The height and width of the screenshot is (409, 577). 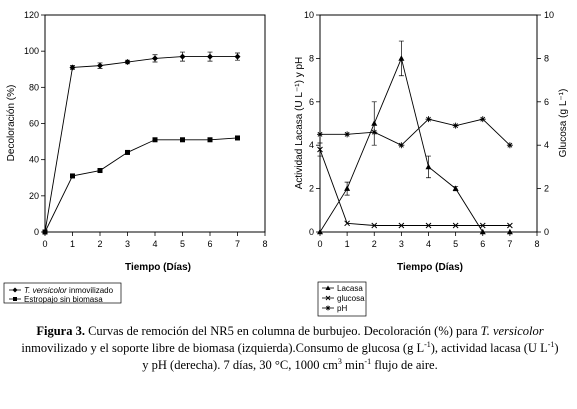 I want to click on caption-text-5: ), actividad lacasa (U L, so click(x=489, y=348).